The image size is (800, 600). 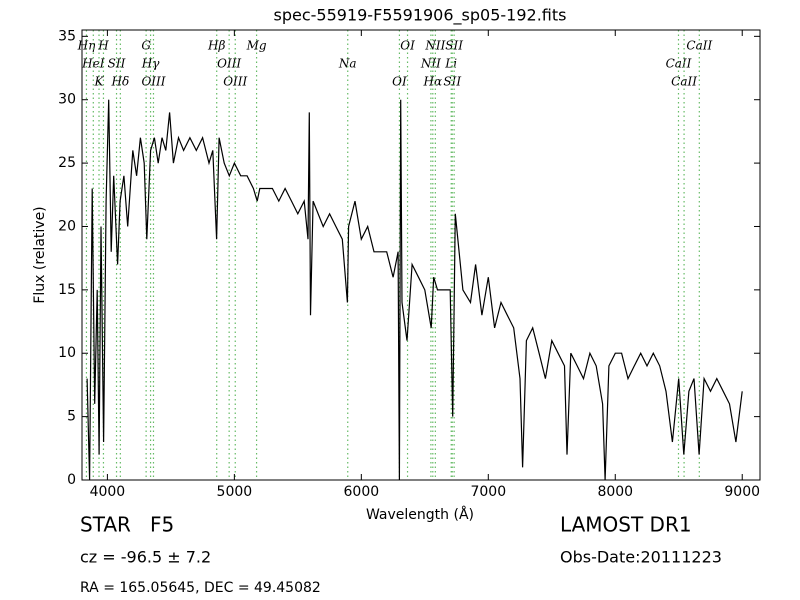 What do you see at coordinates (99, 82) in the screenshot?
I see `line-label: K` at bounding box center [99, 82].